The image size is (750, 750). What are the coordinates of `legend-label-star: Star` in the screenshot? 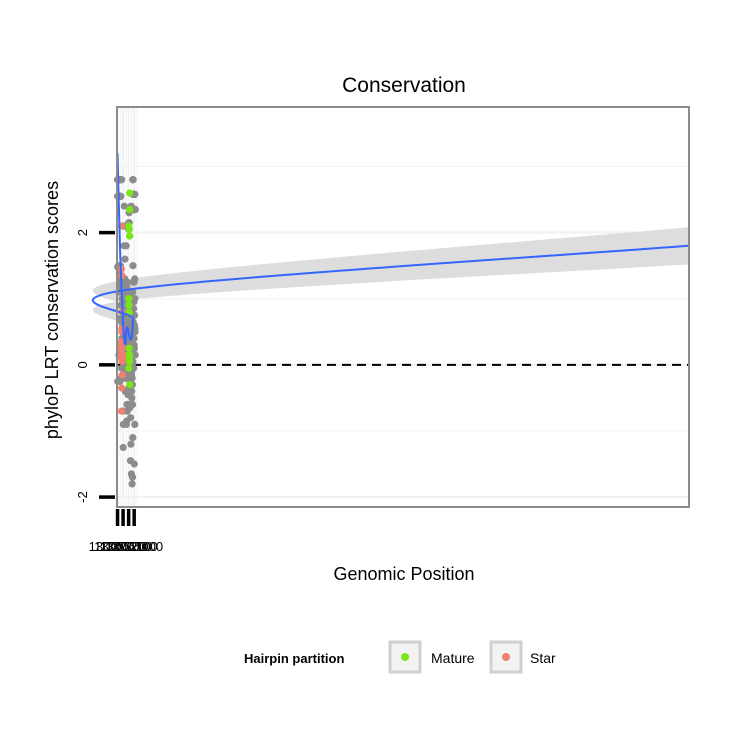 It's located at (543, 658).